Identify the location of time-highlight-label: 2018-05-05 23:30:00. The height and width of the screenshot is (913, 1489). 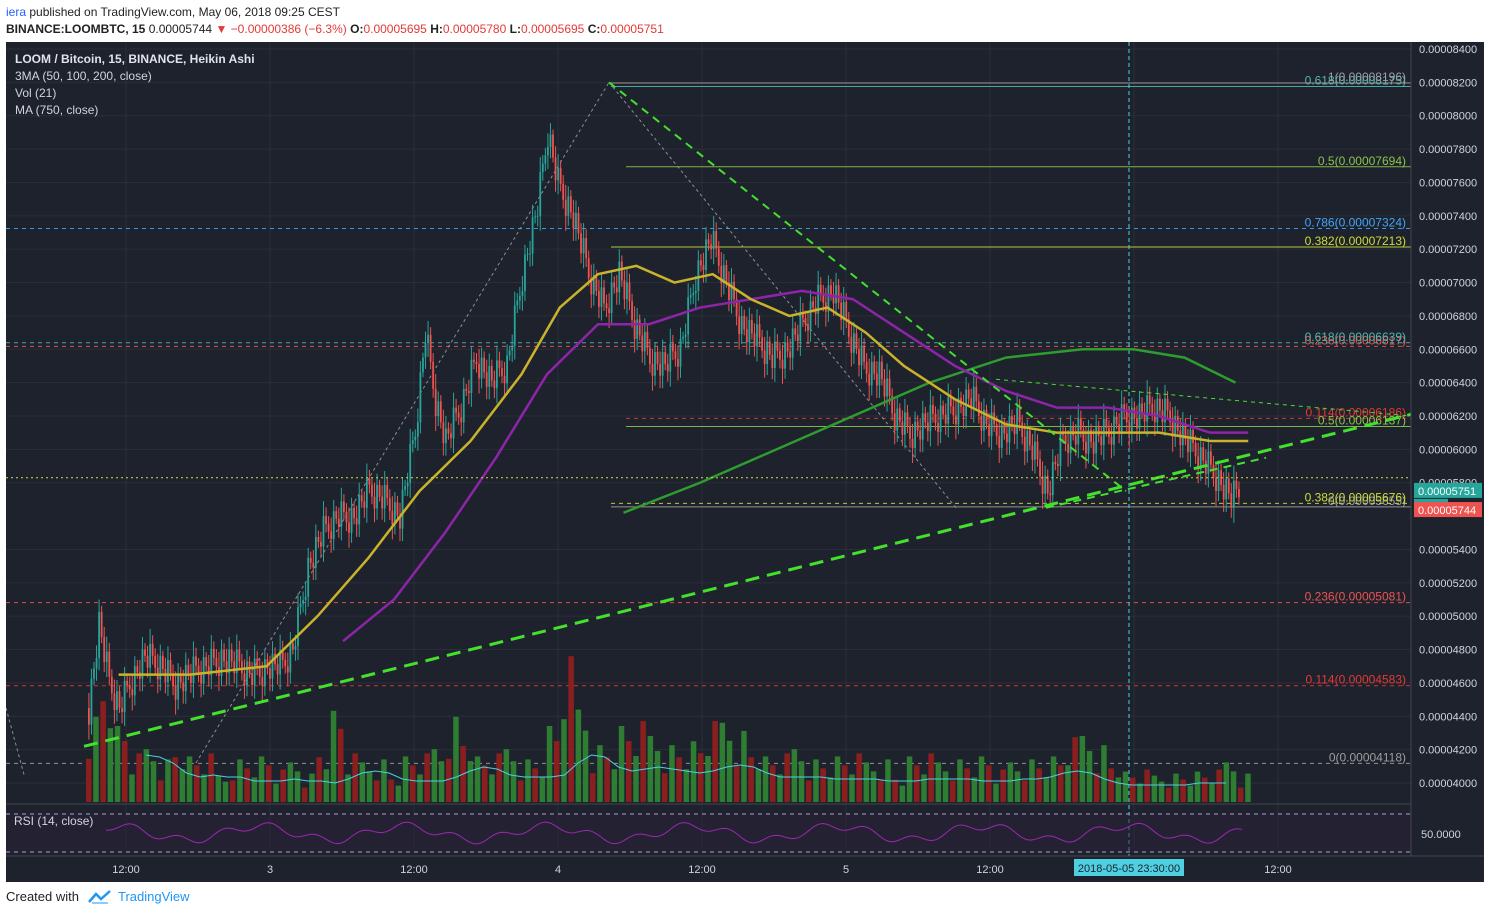
(1129, 869).